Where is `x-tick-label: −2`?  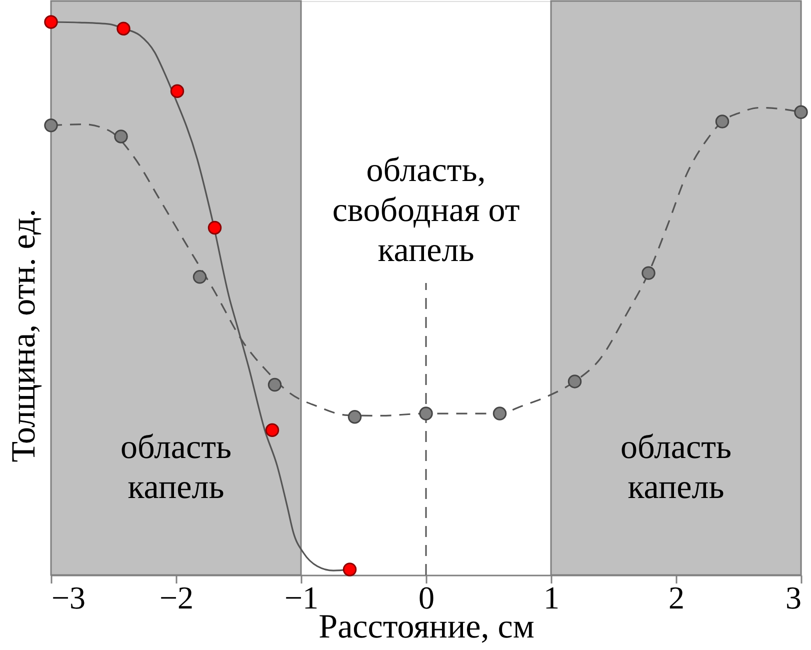 x-tick-label: −2 is located at coordinates (176, 598).